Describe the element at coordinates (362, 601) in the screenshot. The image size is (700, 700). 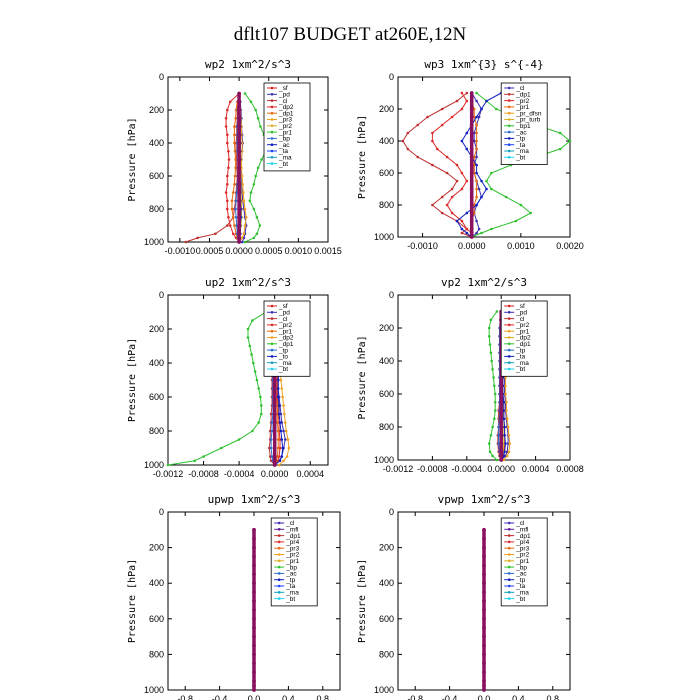
I see `y-axis-label: Pressure [hPa]` at that location.